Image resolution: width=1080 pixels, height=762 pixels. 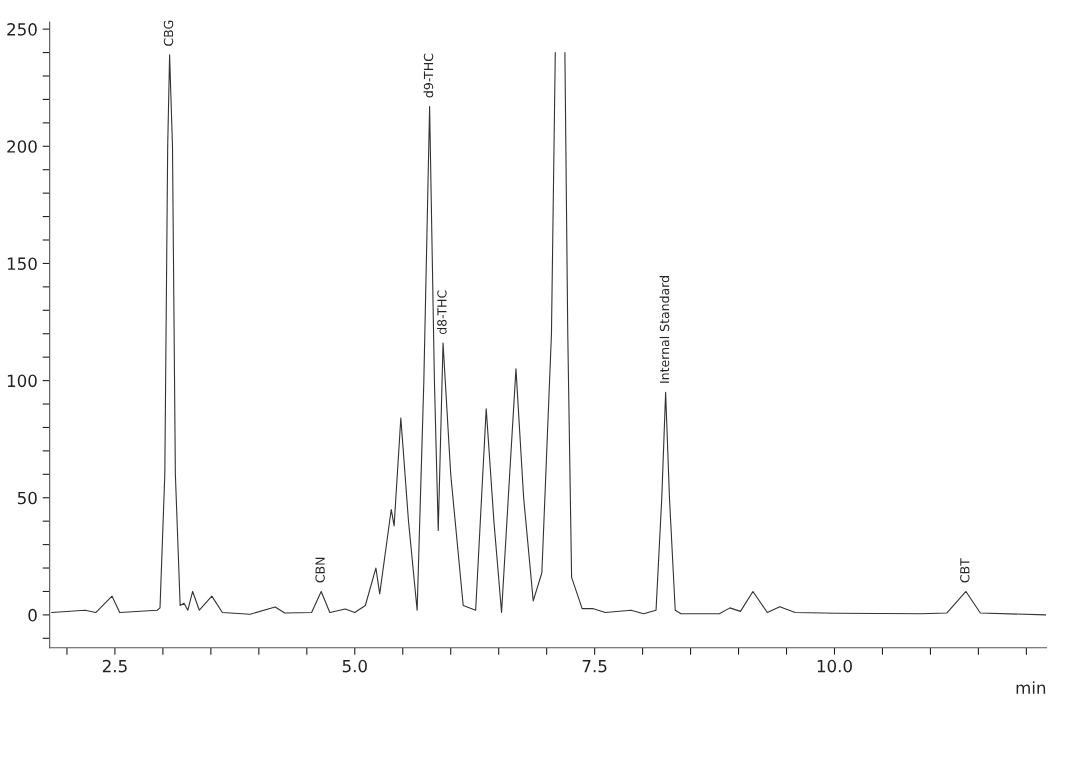 I want to click on annotation: d9-THC, so click(x=428, y=75).